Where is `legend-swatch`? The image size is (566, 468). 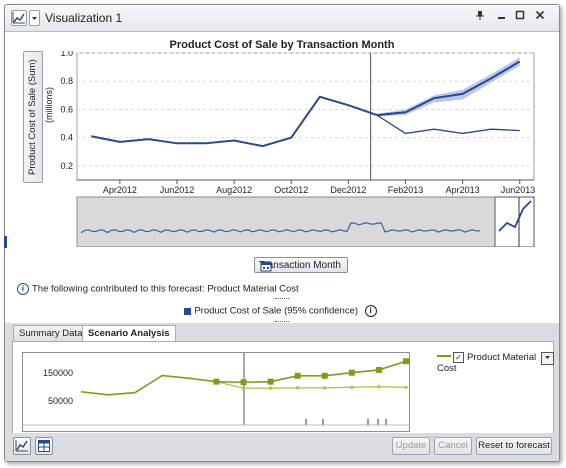 legend-swatch is located at coordinates (188, 311).